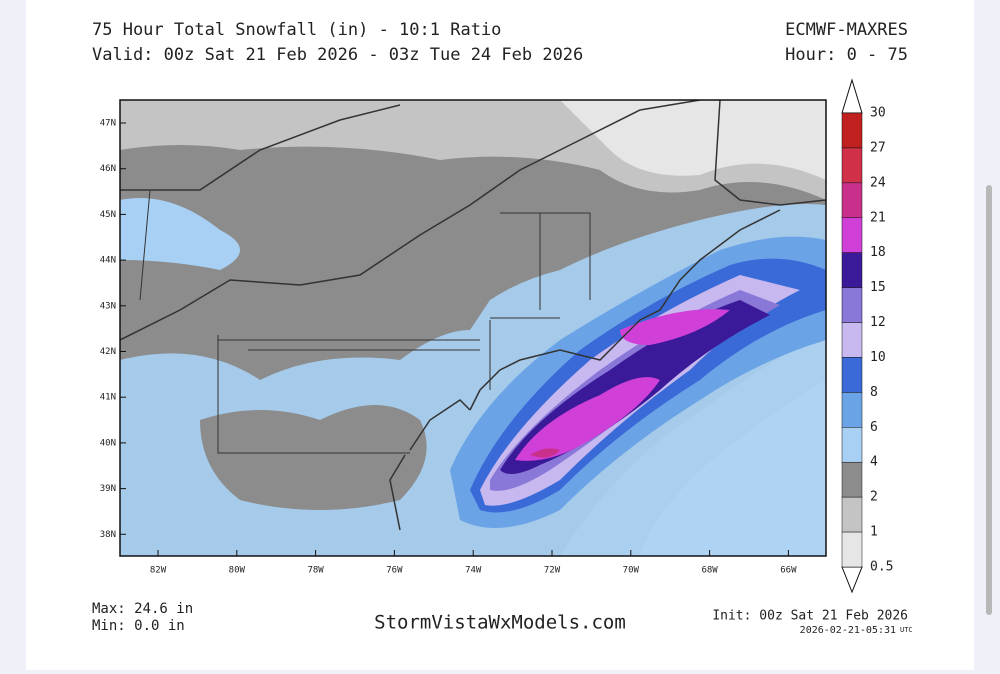 Image resolution: width=1000 pixels, height=674 pixels. Describe the element at coordinates (874, 392) in the screenshot. I see `colorbar-label: 8` at that location.